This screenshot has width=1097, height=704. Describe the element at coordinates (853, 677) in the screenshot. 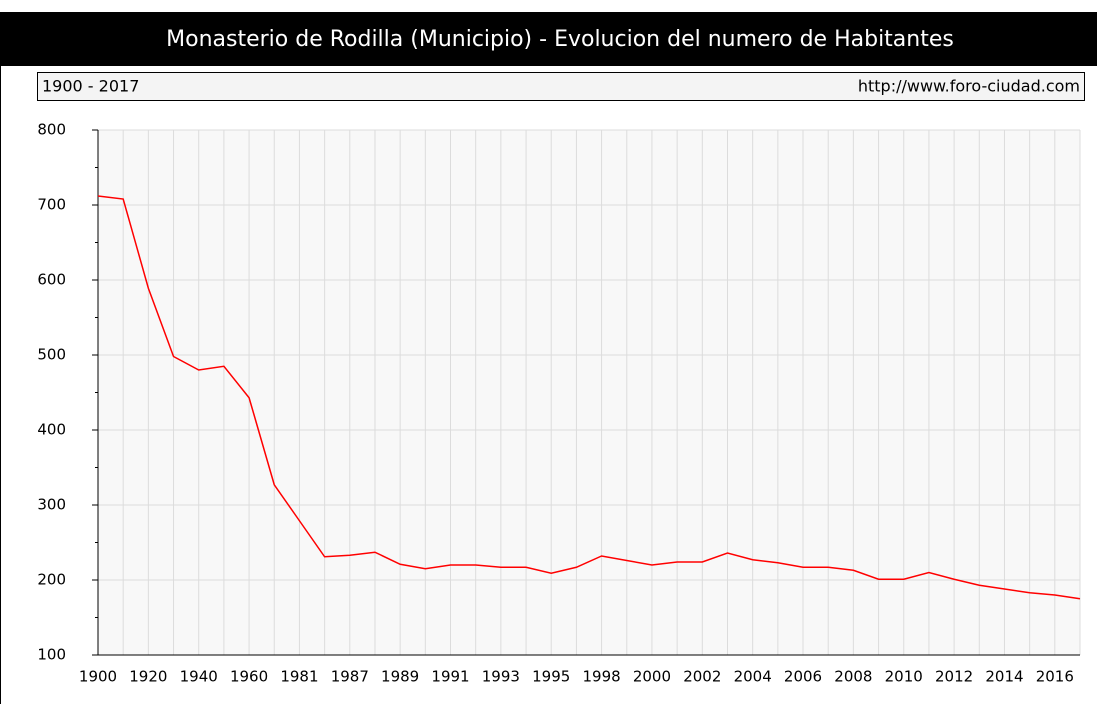

I see `x-tick-label: 2008` at that location.